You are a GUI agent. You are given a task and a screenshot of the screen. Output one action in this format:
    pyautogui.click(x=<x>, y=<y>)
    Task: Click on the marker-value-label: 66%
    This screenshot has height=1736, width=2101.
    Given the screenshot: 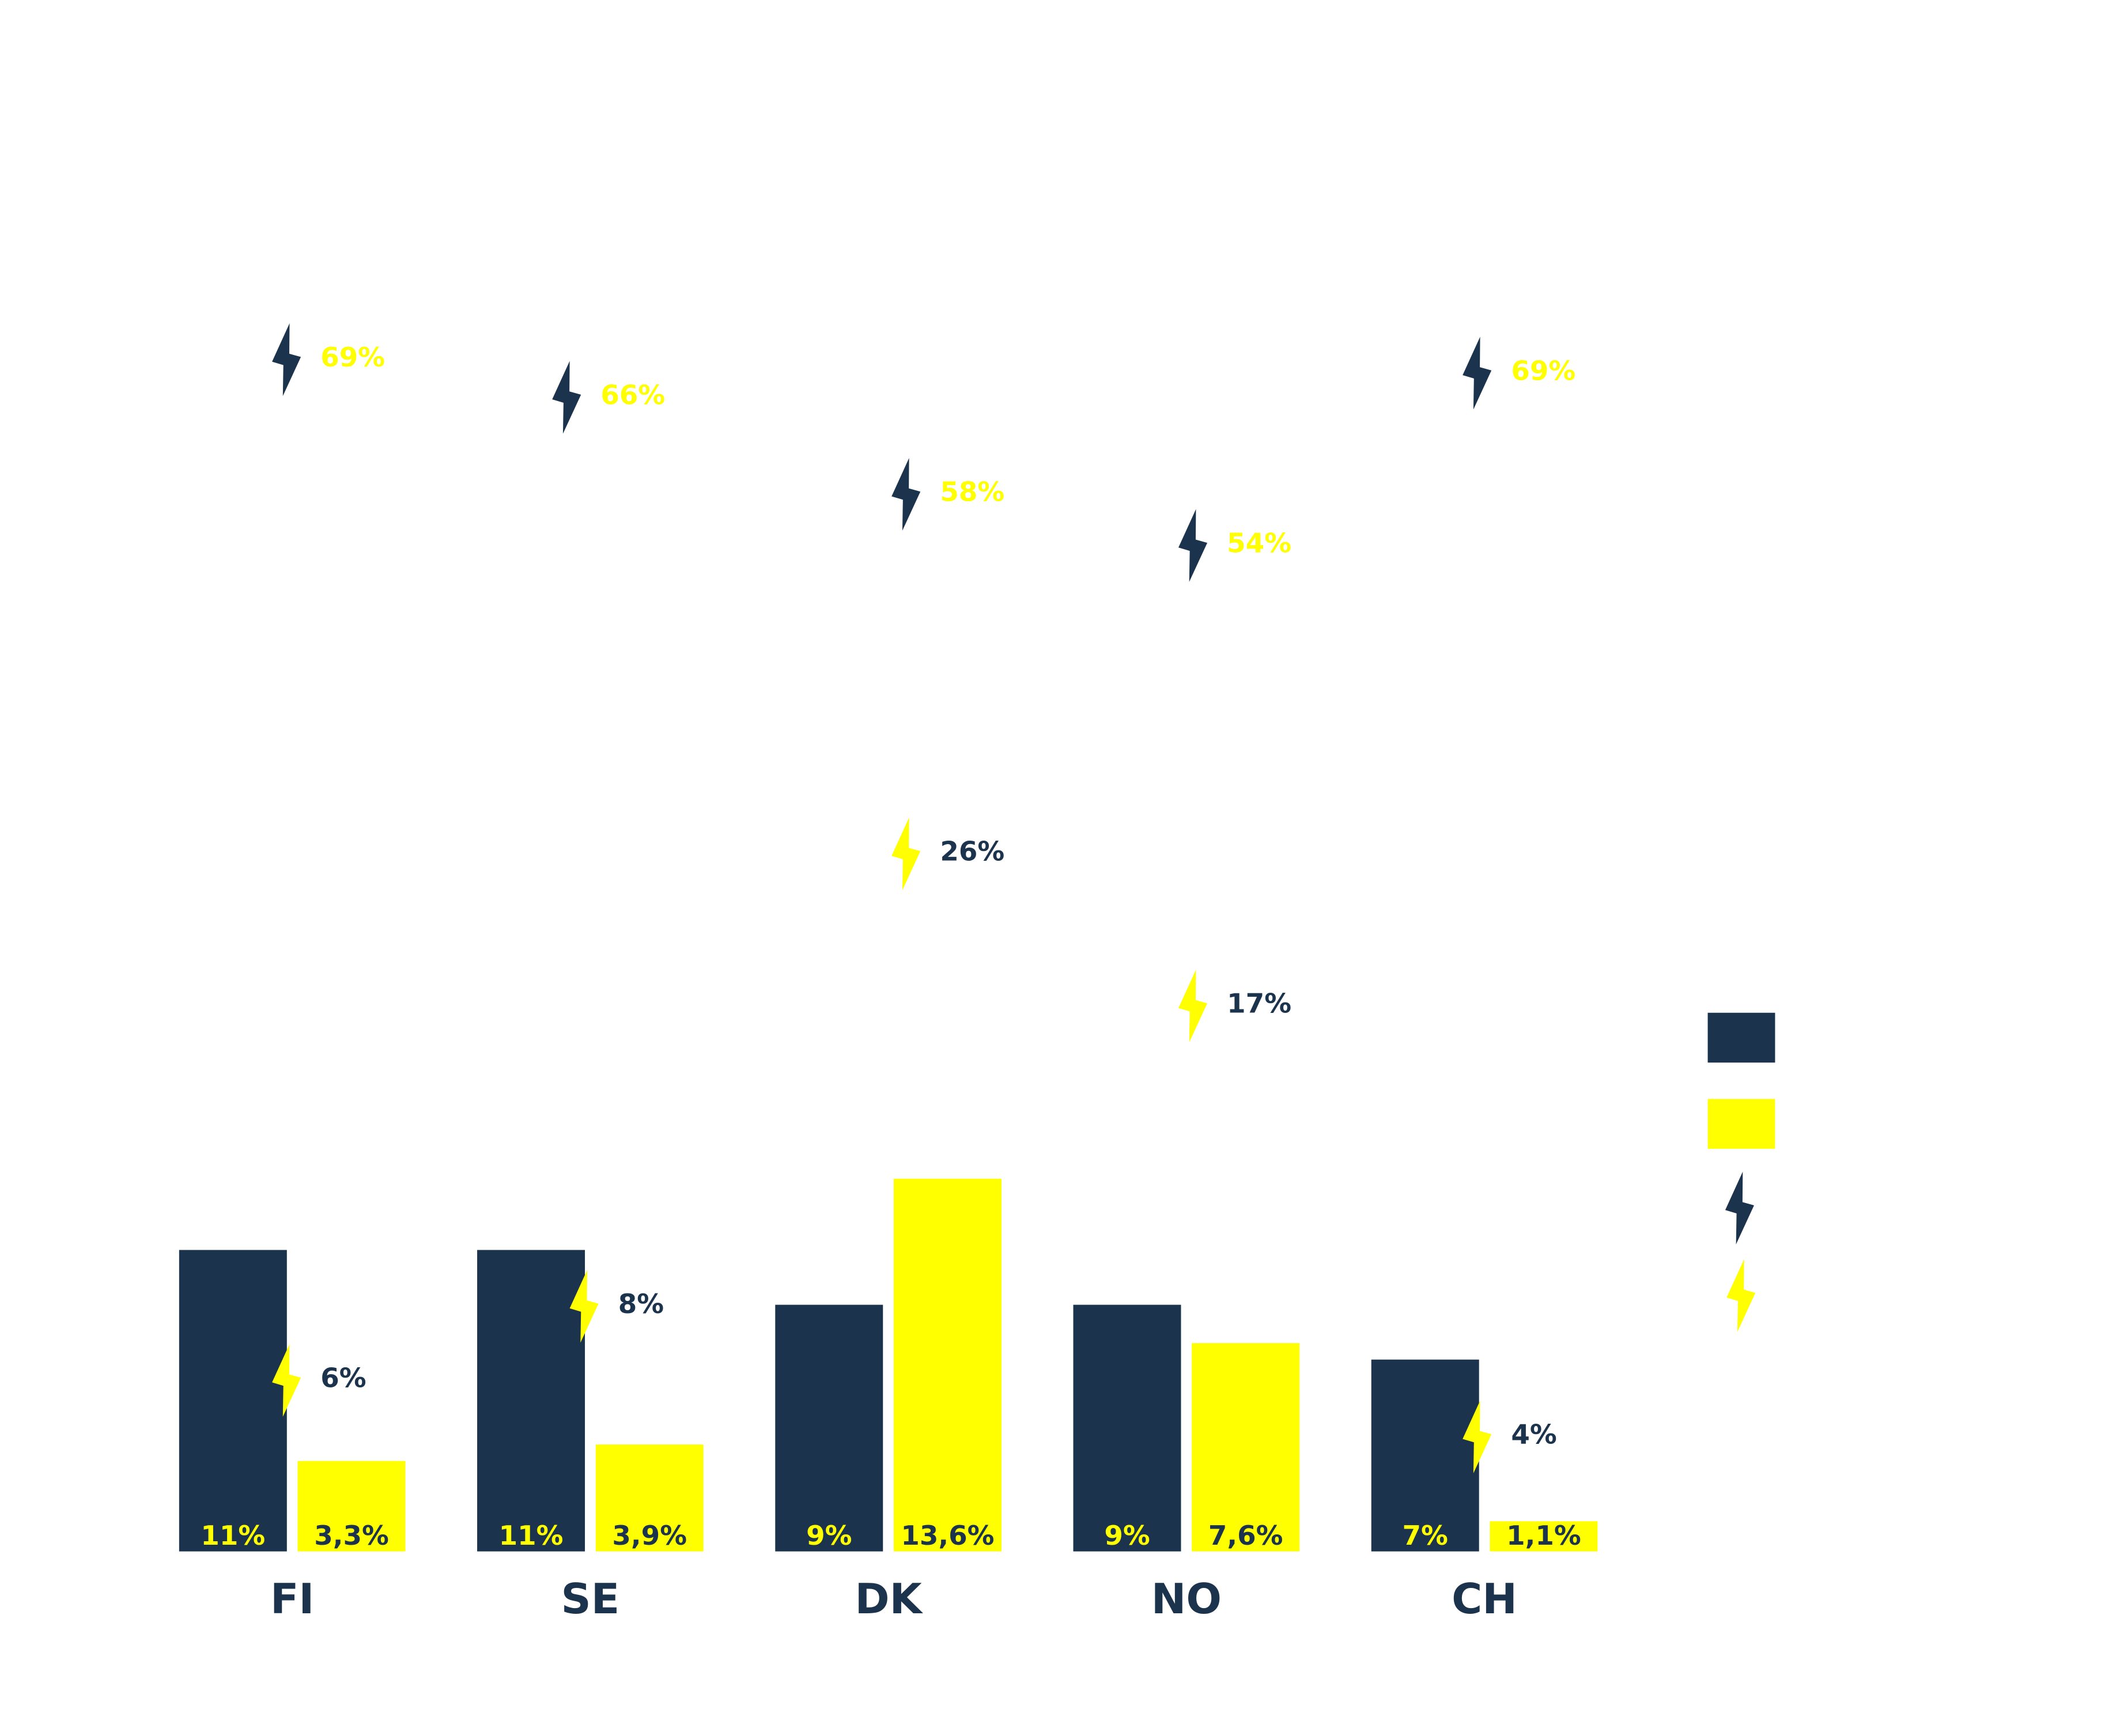 What is the action you would take?
    pyautogui.click(x=632, y=395)
    